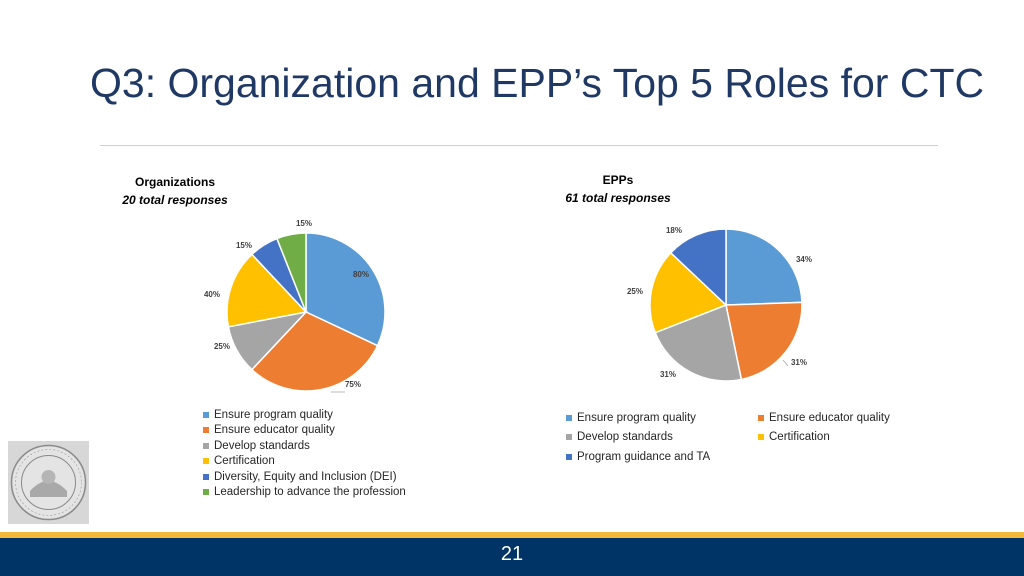 The height and width of the screenshot is (576, 1024). I want to click on epp-legend-item-3: Certification, so click(842, 438).